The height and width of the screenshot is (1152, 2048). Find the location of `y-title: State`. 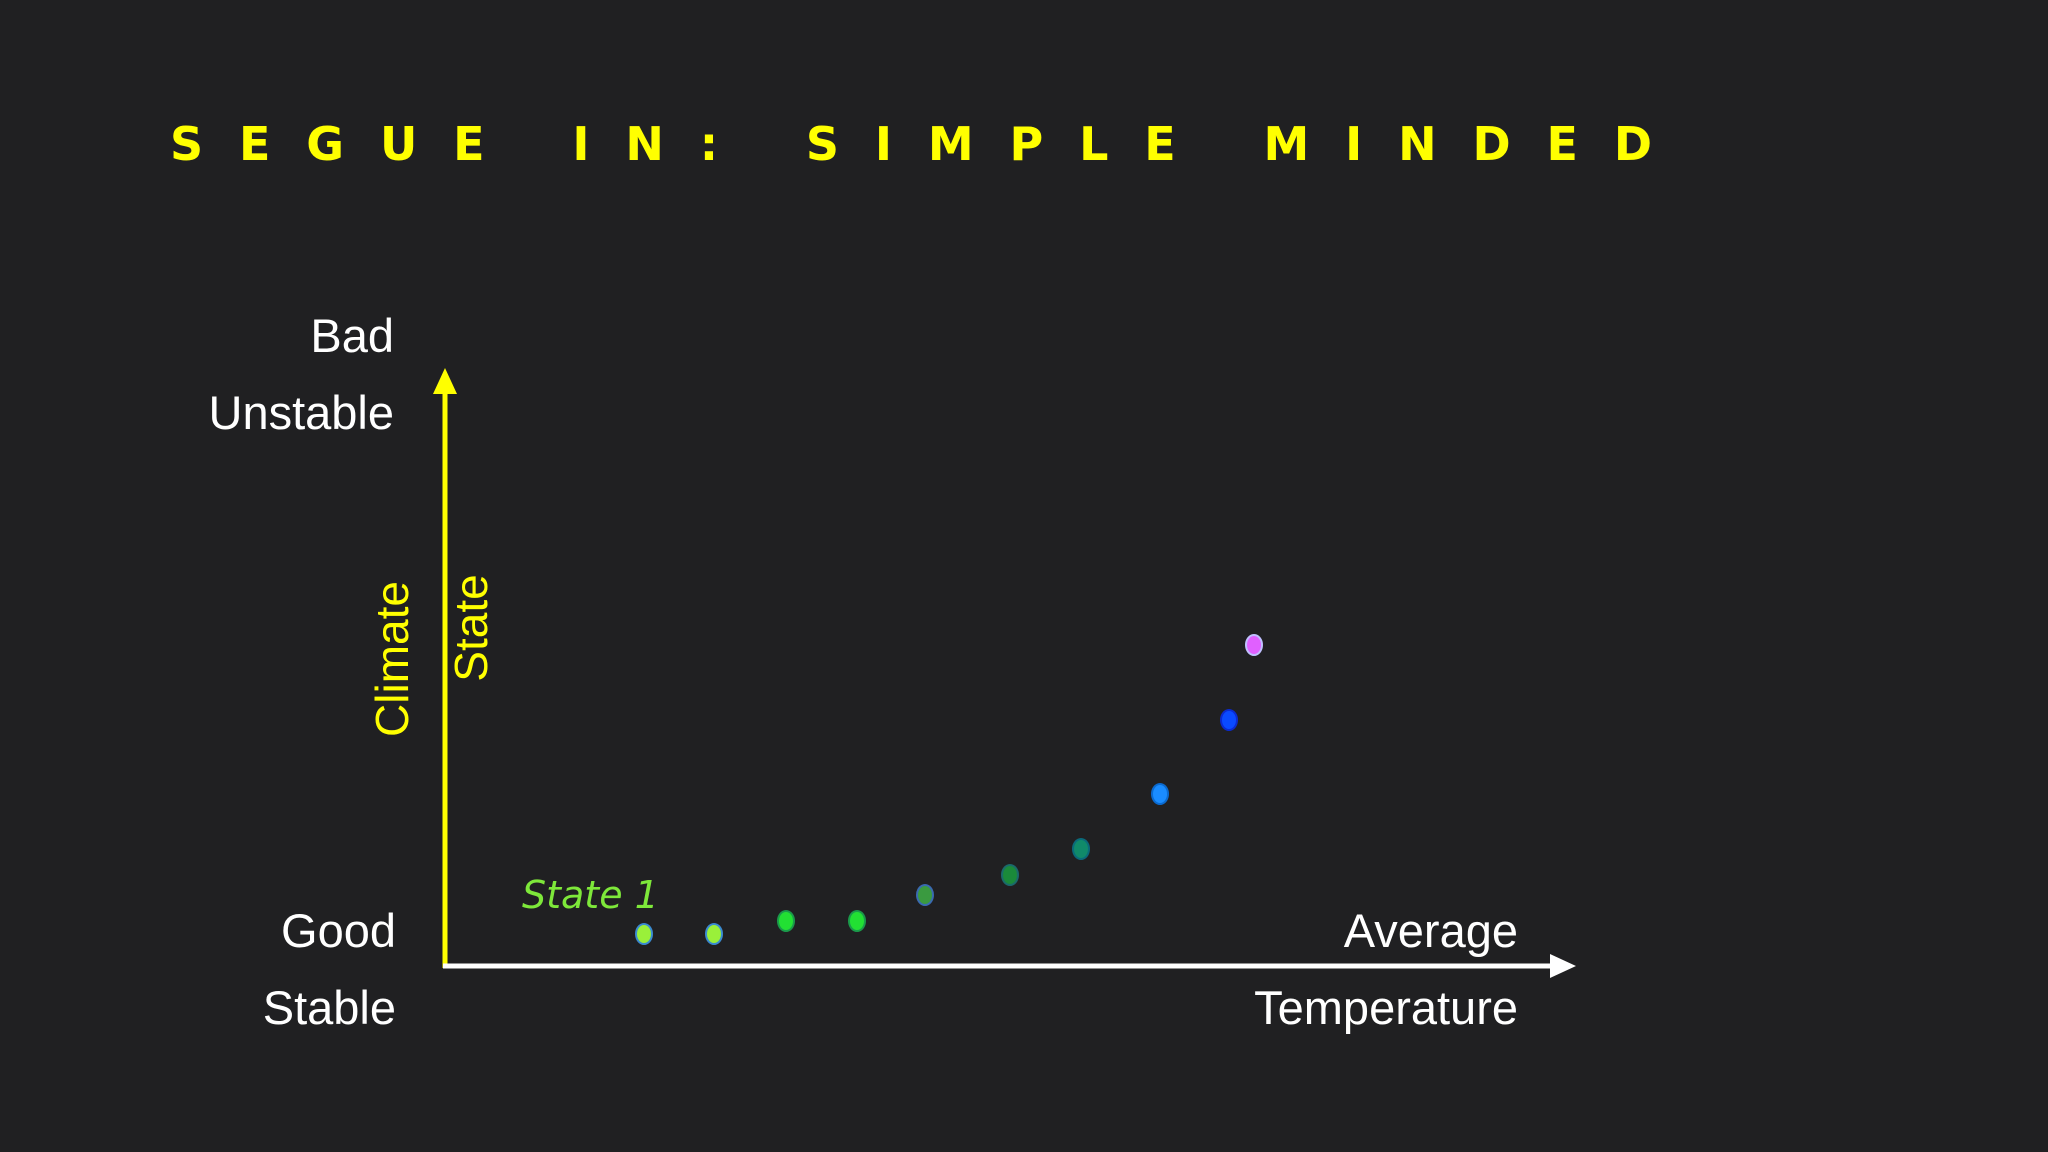

y-title: State is located at coordinates (471, 627).